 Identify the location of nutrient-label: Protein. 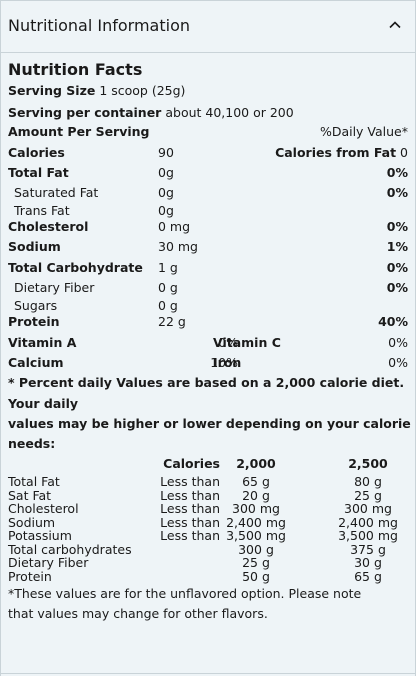
(34, 321).